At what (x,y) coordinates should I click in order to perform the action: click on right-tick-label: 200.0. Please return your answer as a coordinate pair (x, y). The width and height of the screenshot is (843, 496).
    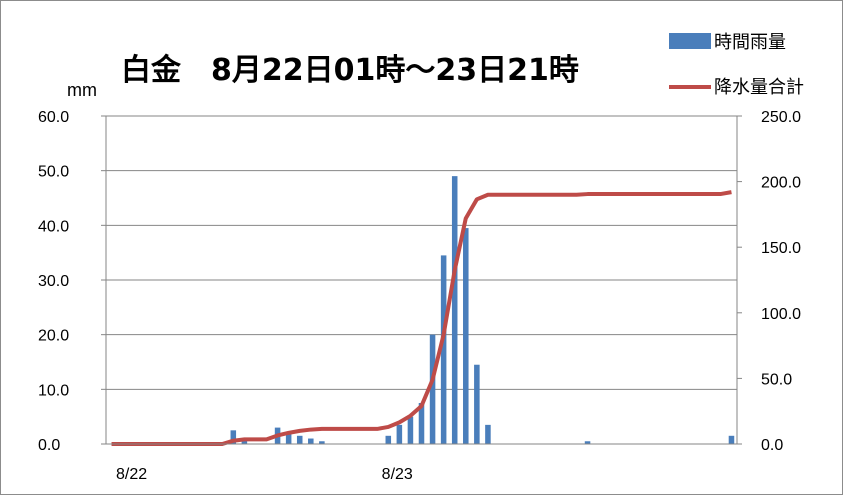
    Looking at the image, I should click on (781, 183).